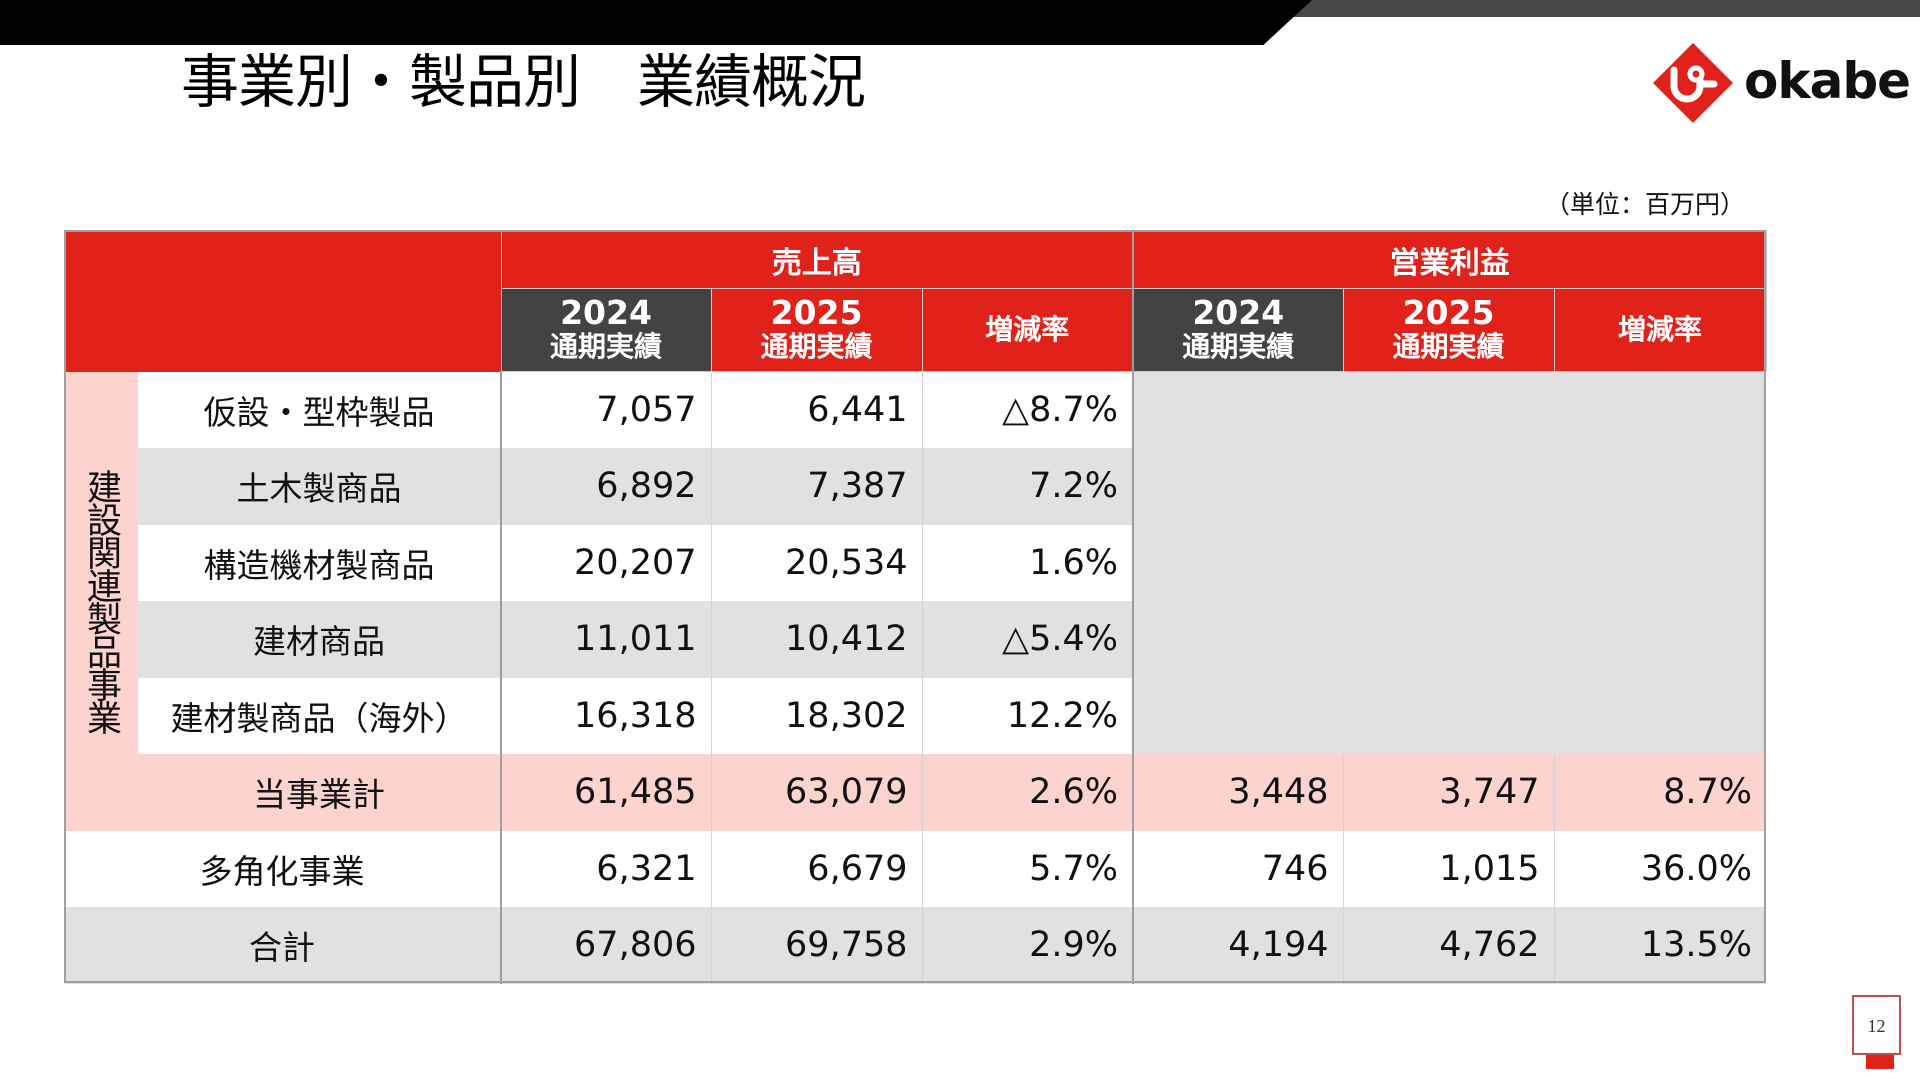  I want to click on table-row: 建材製商品（海外） 16,318 18,302 12.2%, so click(915, 715).